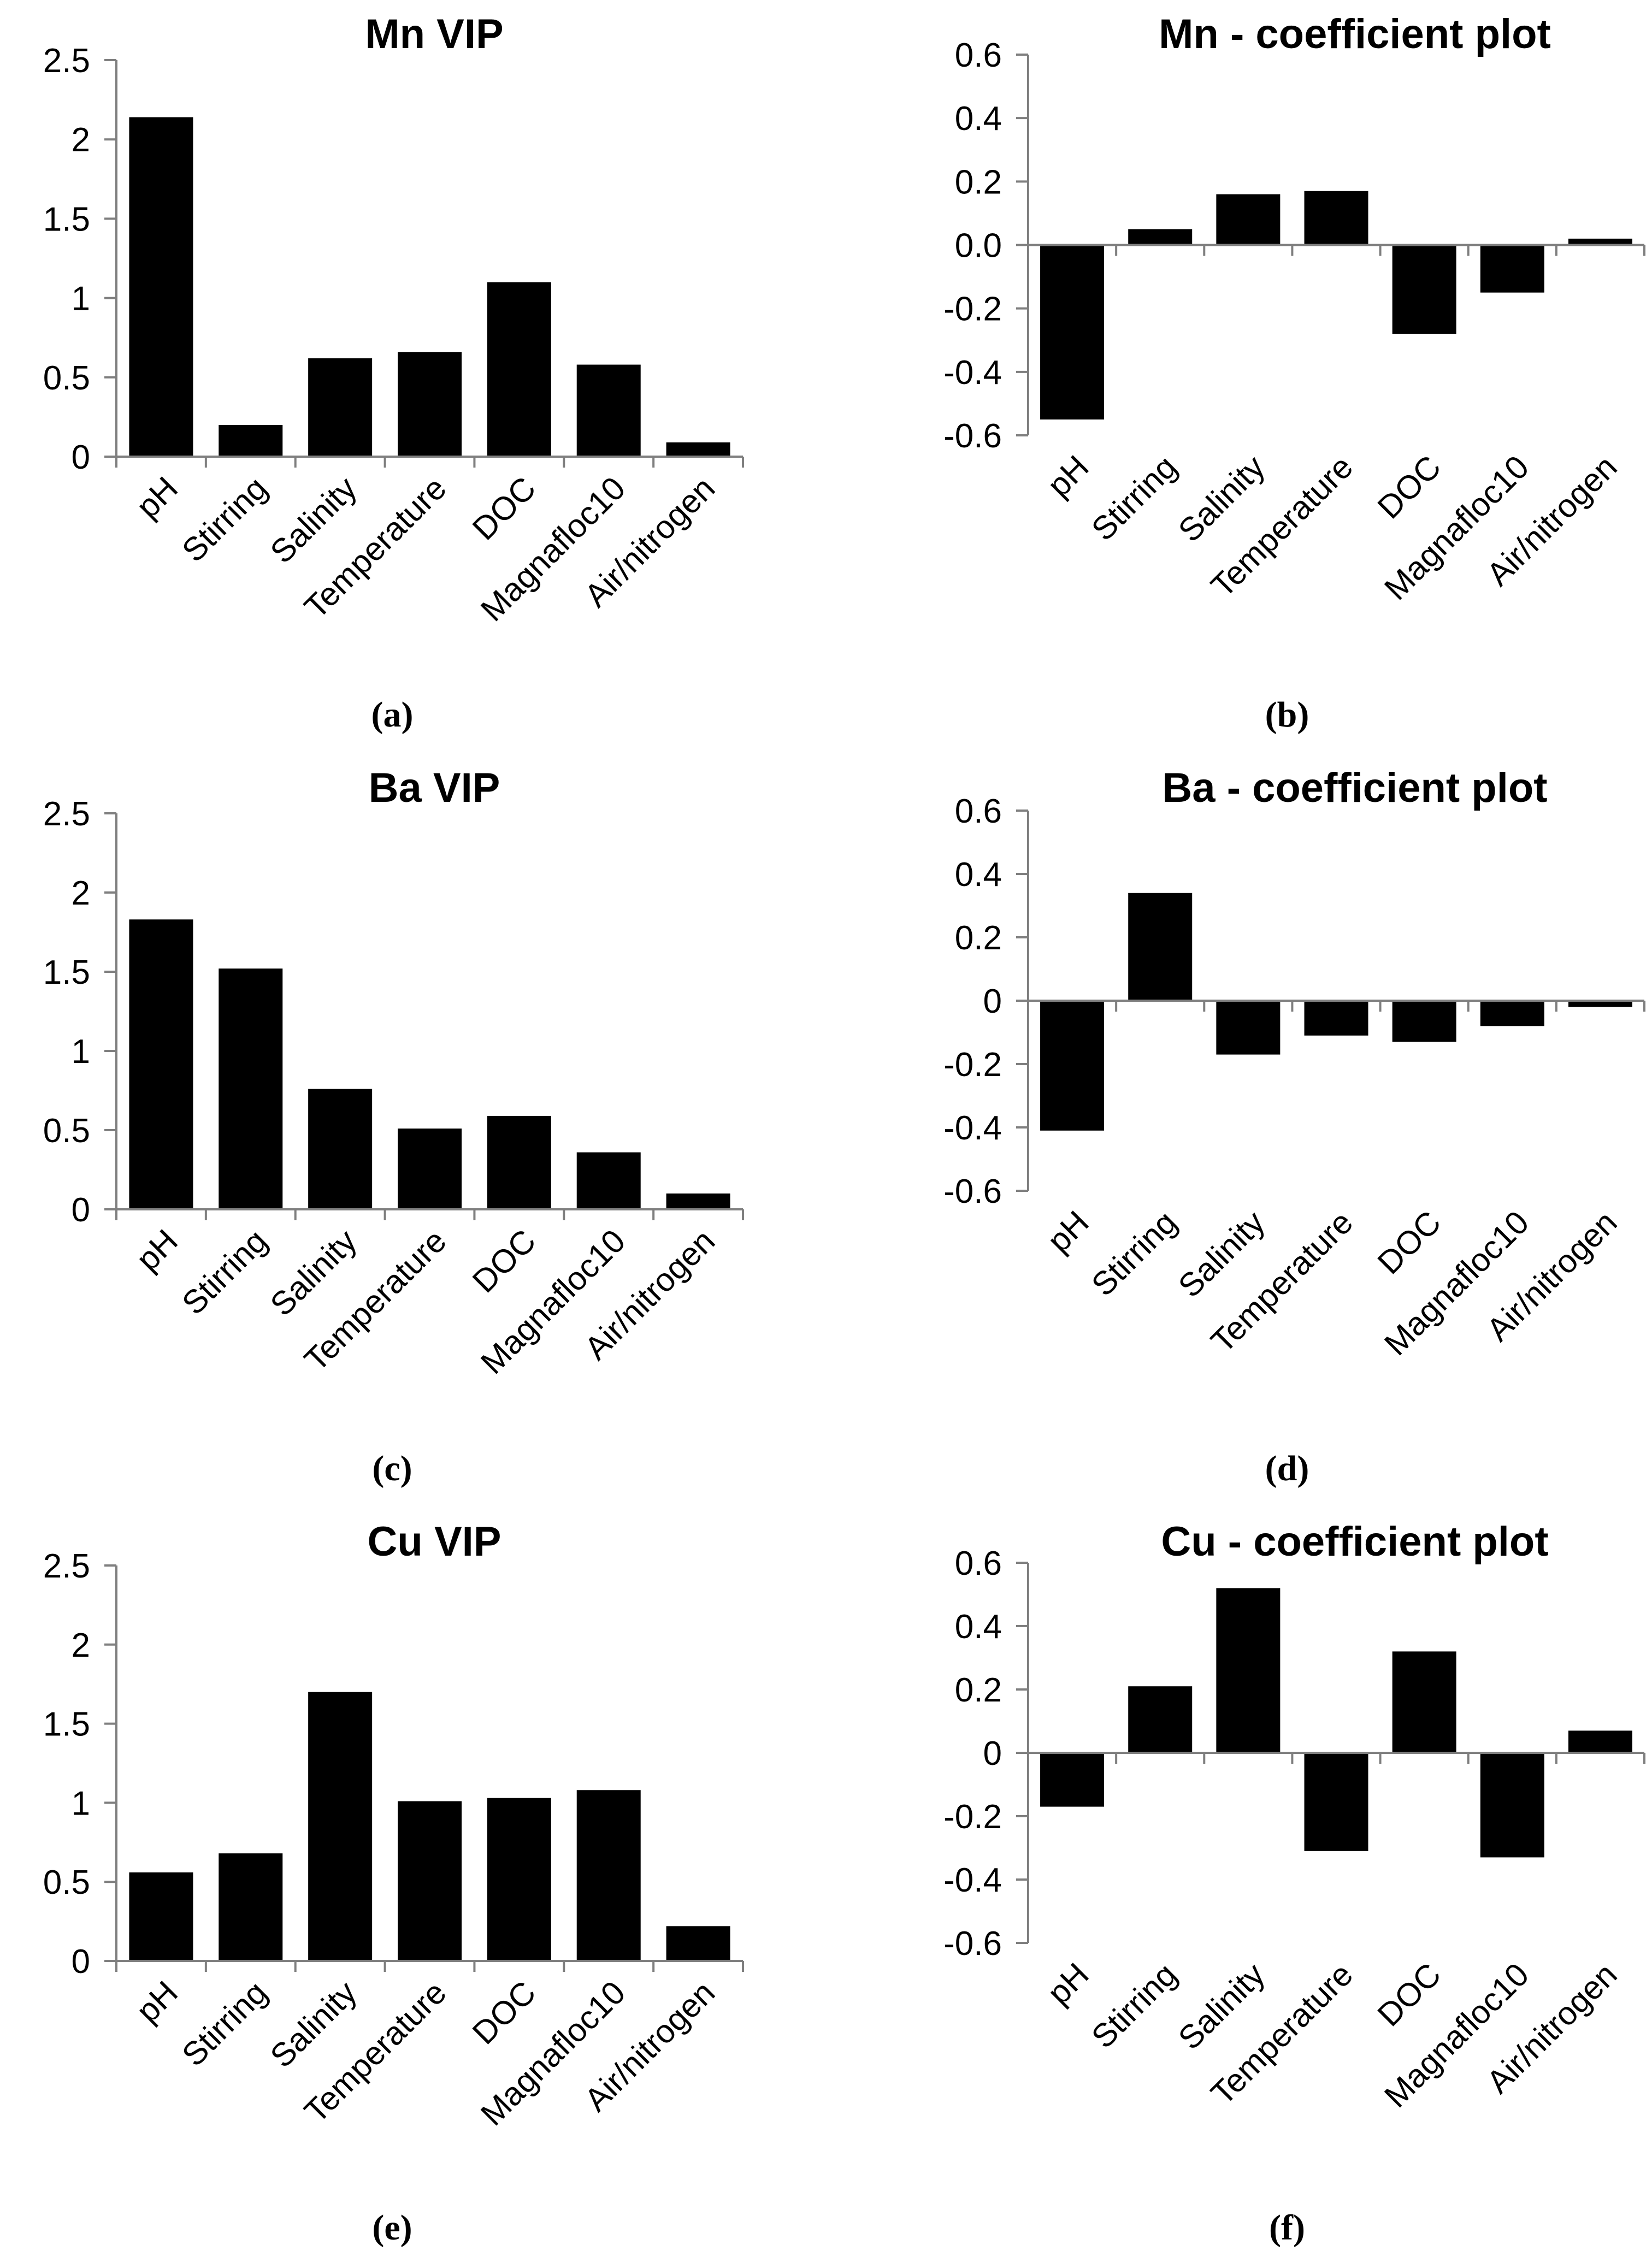  I want to click on panel-caption: (a), so click(392, 715).